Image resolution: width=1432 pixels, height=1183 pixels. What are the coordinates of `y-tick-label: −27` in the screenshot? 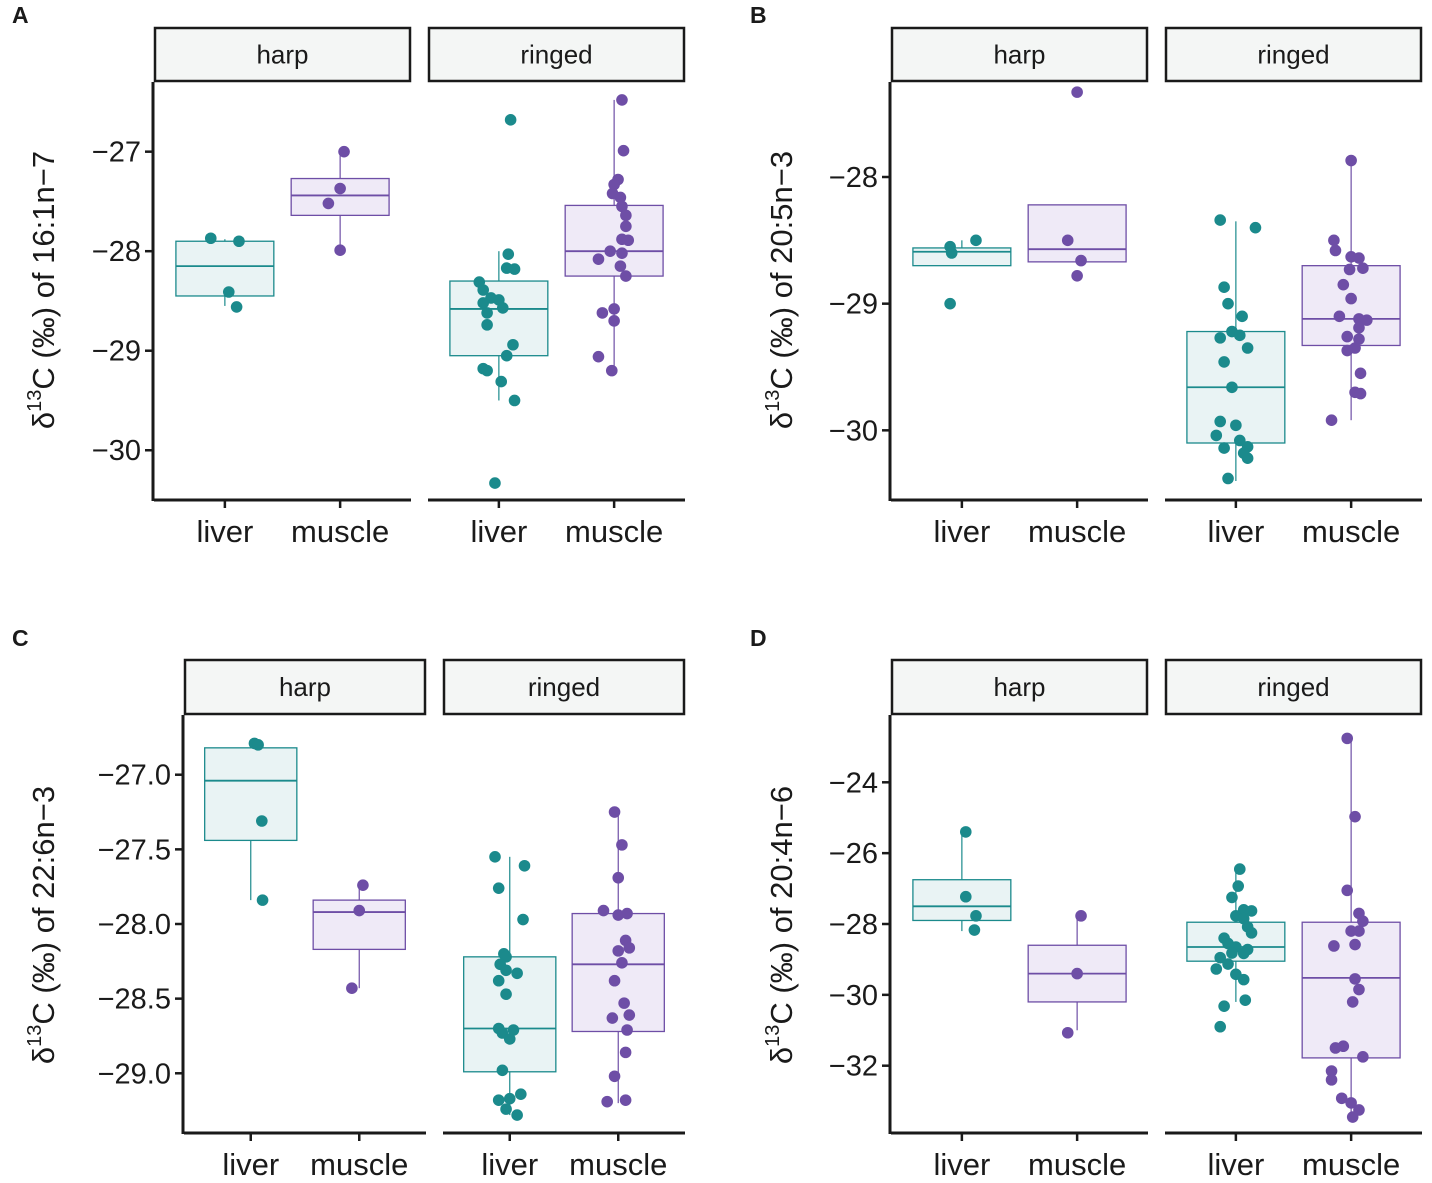 It's located at (116, 153).